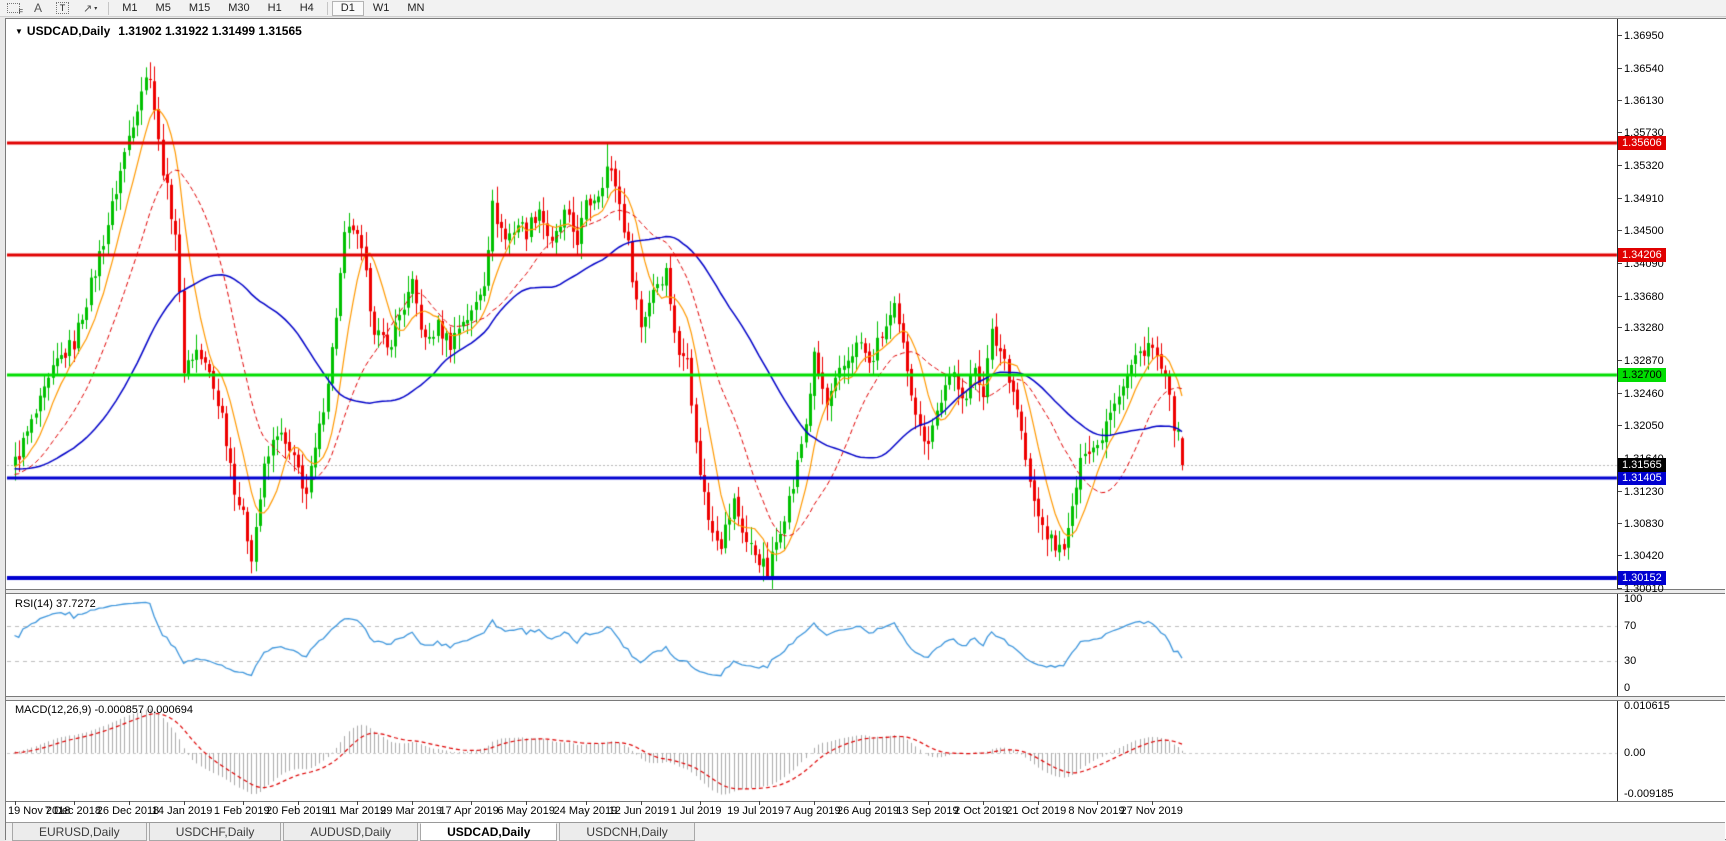 The image size is (1726, 841). What do you see at coordinates (1641, 231) in the screenshot?
I see `price-tick-label: 1.34500` at bounding box center [1641, 231].